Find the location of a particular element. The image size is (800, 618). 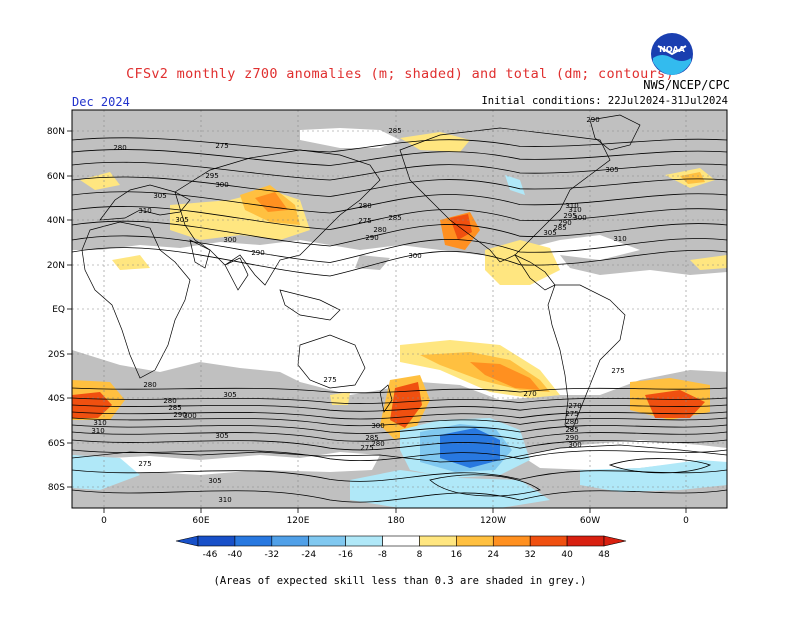

lat-tick-label: 20S is located at coordinates (56, 355).